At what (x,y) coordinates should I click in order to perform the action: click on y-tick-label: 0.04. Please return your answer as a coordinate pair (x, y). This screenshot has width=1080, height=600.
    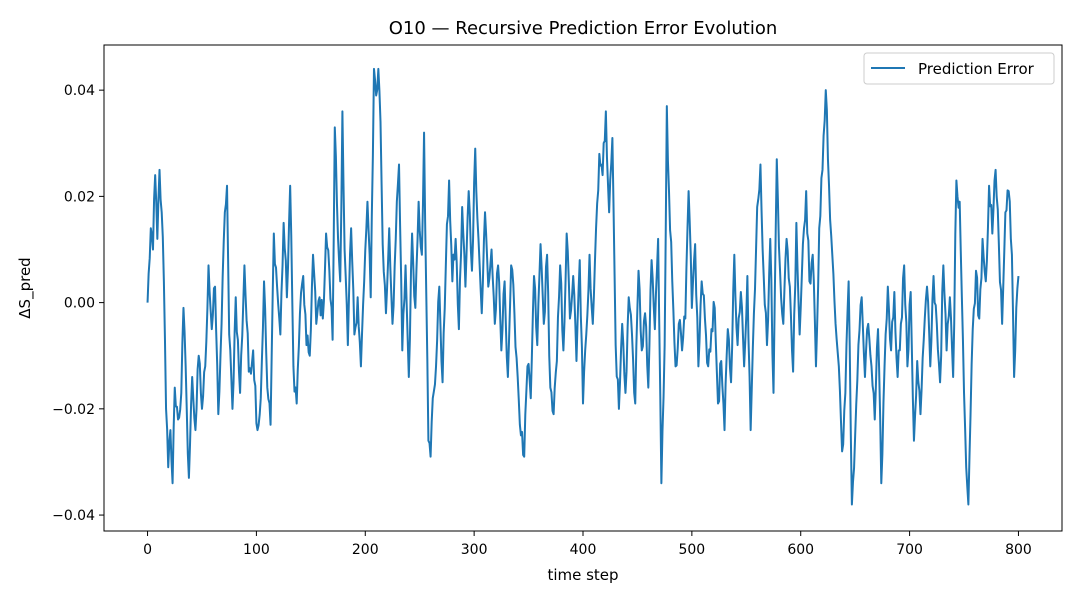
    Looking at the image, I should click on (79, 91).